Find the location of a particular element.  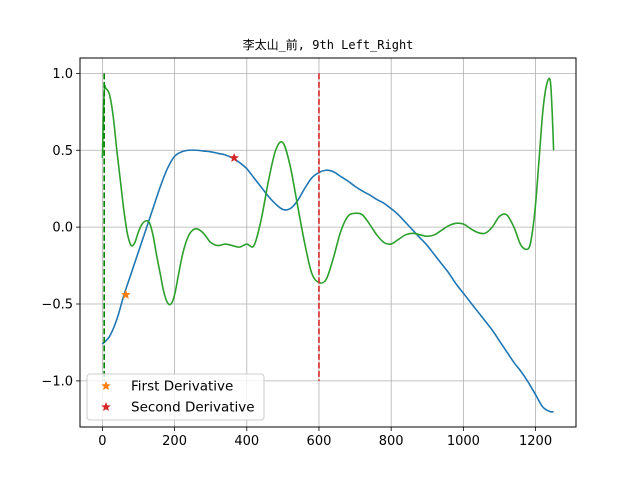

y-tick-label: −1.0 is located at coordinates (57, 381).